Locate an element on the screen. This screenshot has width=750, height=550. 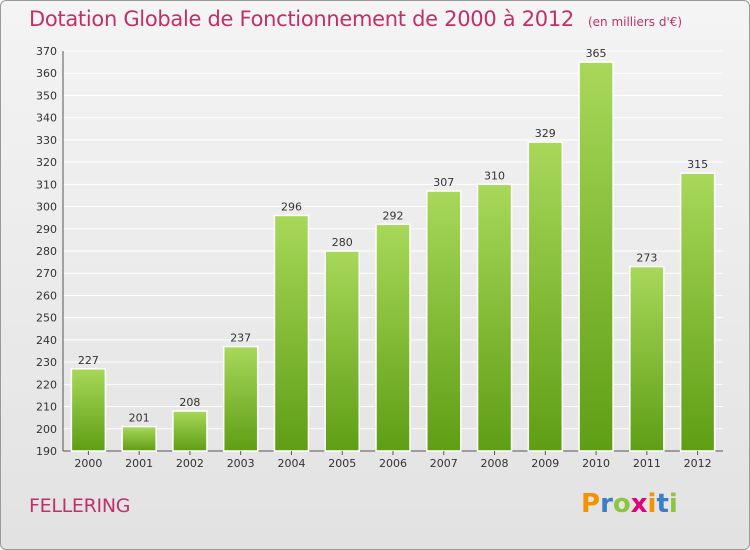
y-tick-label: 210 is located at coordinates (46, 407).